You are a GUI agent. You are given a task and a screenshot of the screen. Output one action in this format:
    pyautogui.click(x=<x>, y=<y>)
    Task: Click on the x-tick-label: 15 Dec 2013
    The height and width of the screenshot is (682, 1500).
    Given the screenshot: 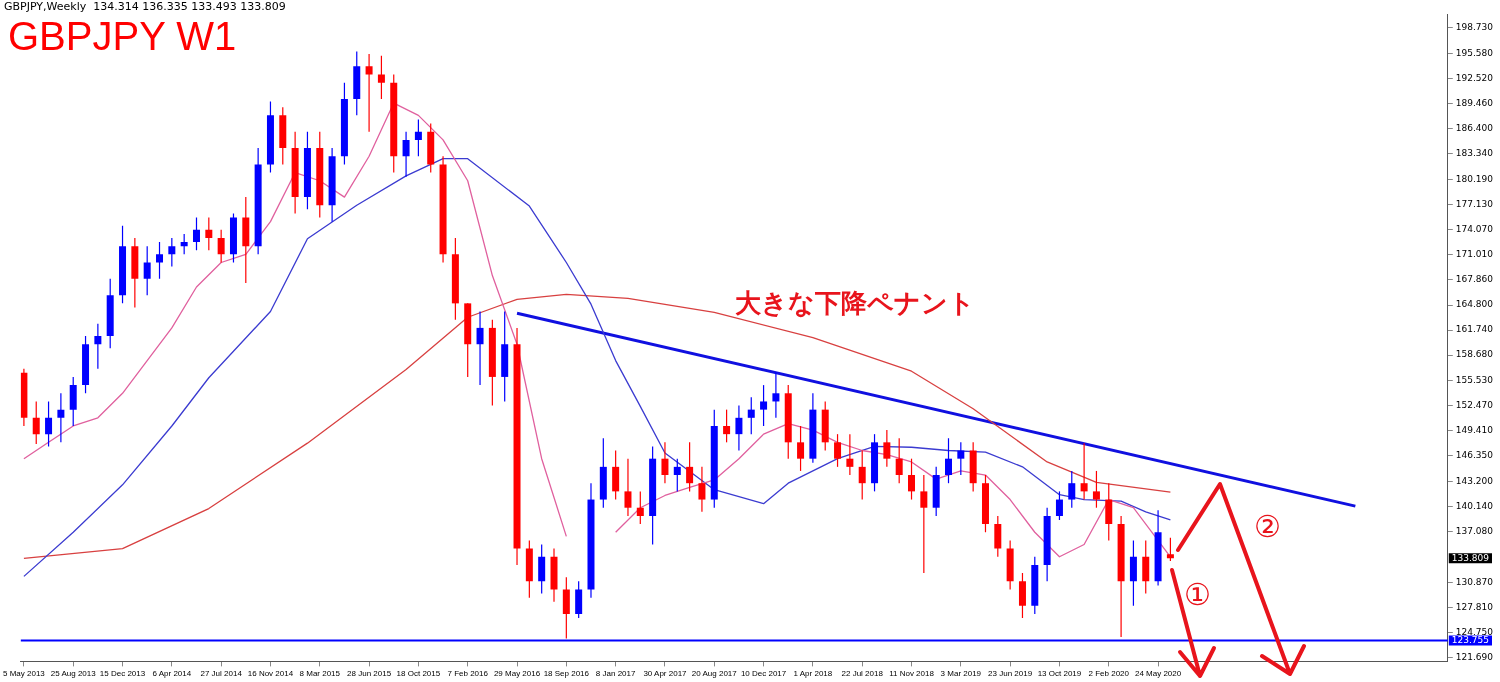 What is the action you would take?
    pyautogui.click(x=122, y=674)
    